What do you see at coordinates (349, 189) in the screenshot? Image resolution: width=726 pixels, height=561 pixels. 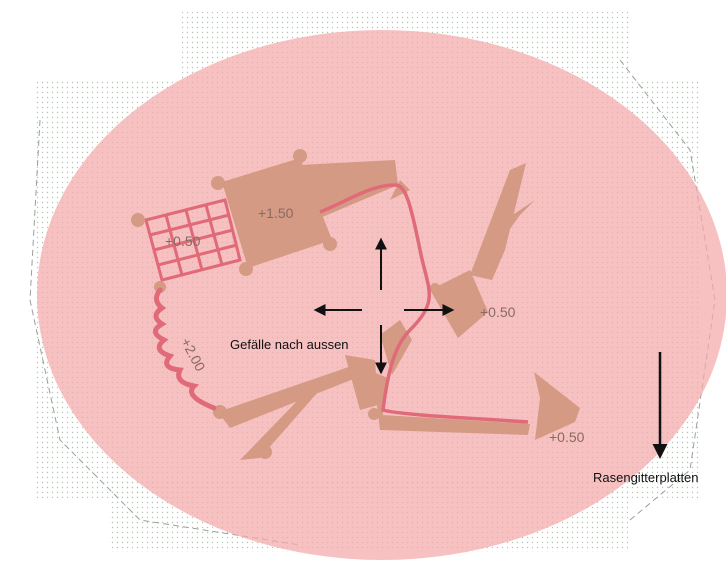 I see `bridge-beam` at bounding box center [349, 189].